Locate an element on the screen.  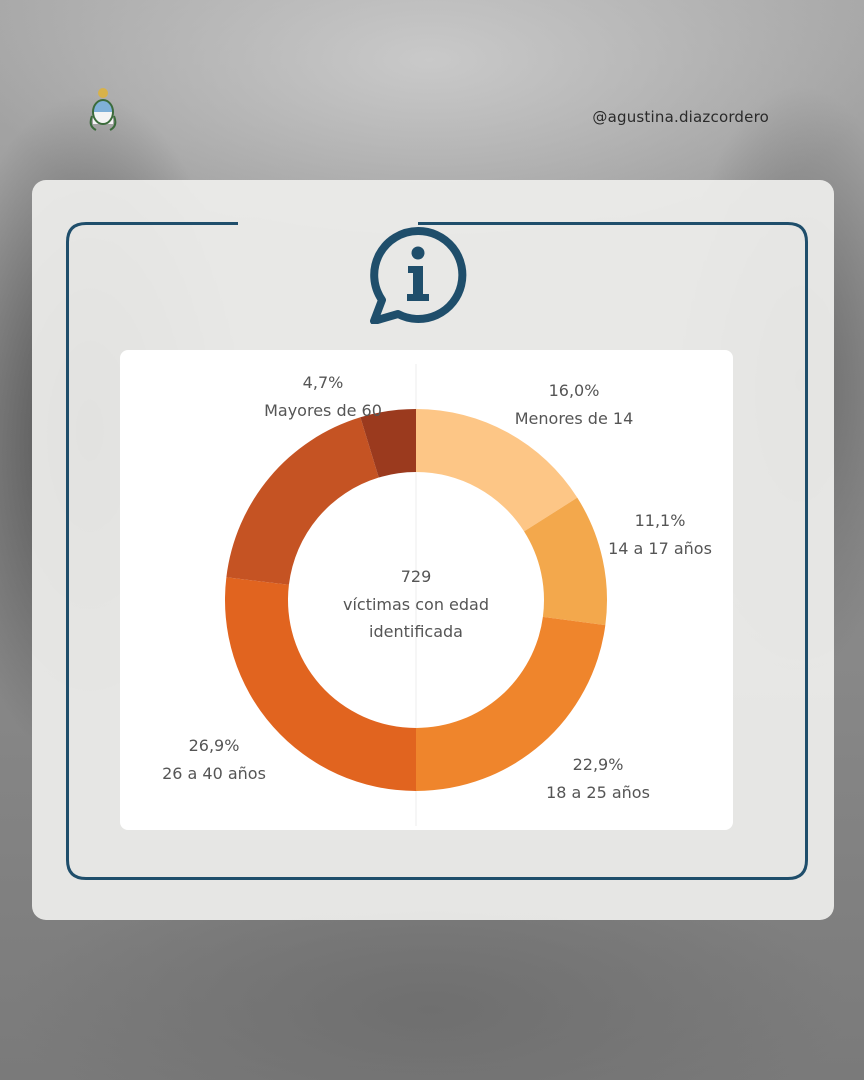
social-handle: @agustina.diazcordero is located at coordinates (680, 117).